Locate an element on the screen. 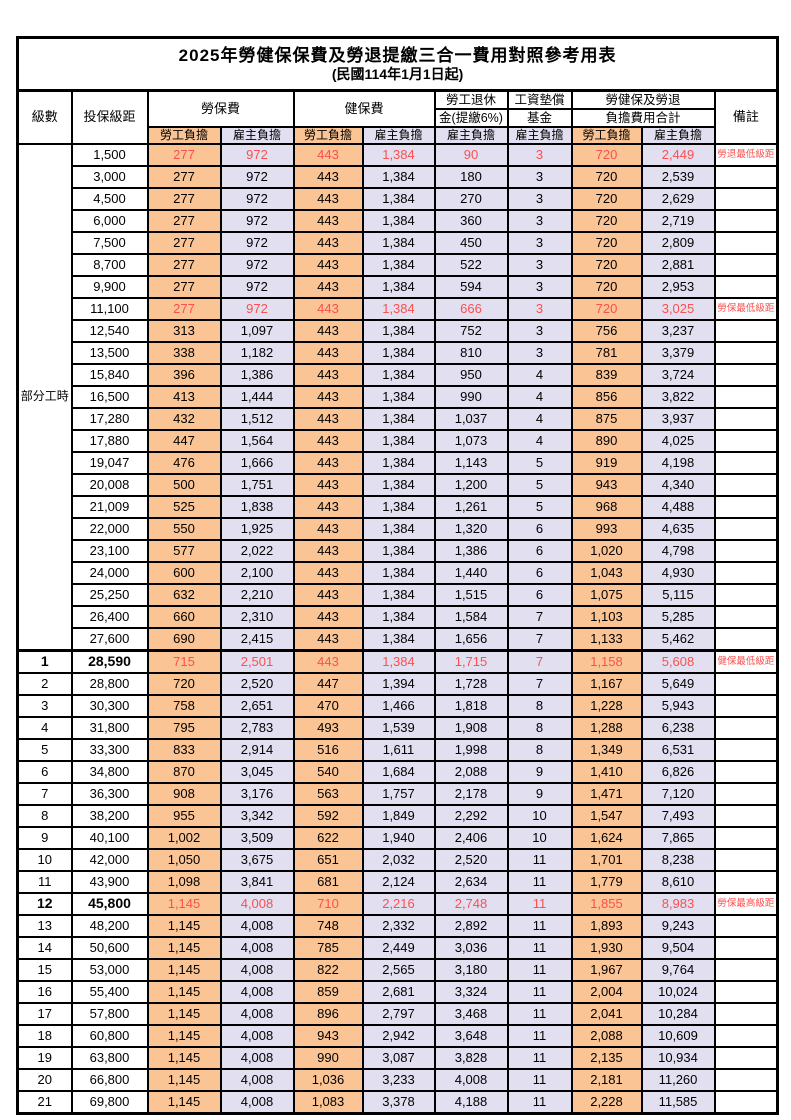  health-employee-cell: 447 is located at coordinates (328, 684).